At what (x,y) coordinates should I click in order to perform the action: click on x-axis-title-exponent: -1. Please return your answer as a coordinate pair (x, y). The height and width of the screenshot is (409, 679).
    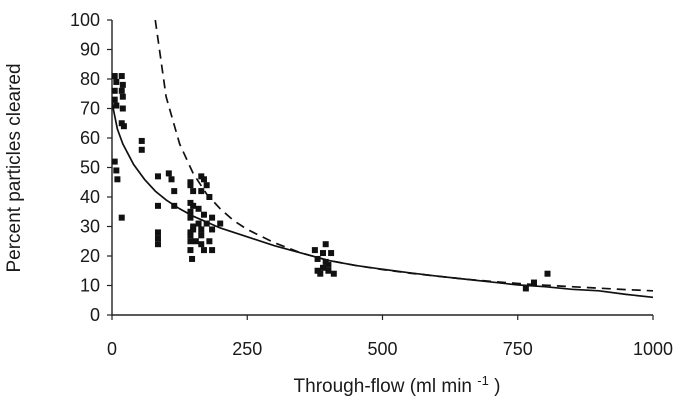
    Looking at the image, I should click on (483, 380).